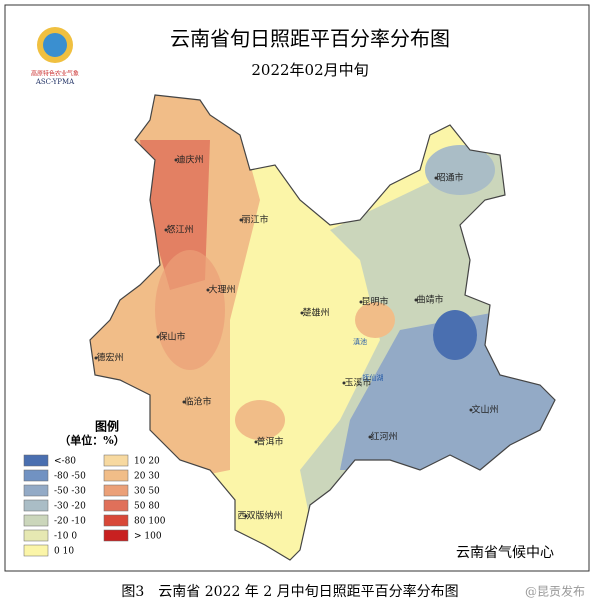 The image size is (595, 609). What do you see at coordinates (64, 552) in the screenshot?
I see `legend-label: 0 10` at bounding box center [64, 552].